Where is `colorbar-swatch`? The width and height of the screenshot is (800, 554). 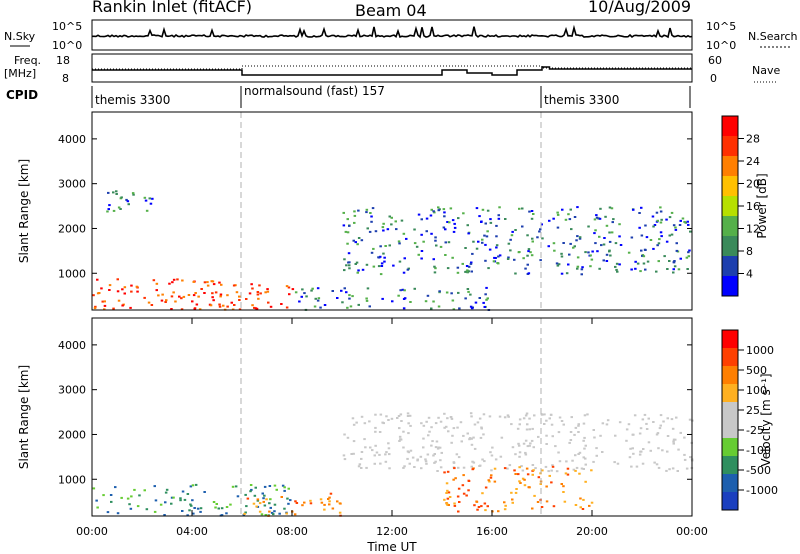 colorbar-swatch is located at coordinates (730, 465).